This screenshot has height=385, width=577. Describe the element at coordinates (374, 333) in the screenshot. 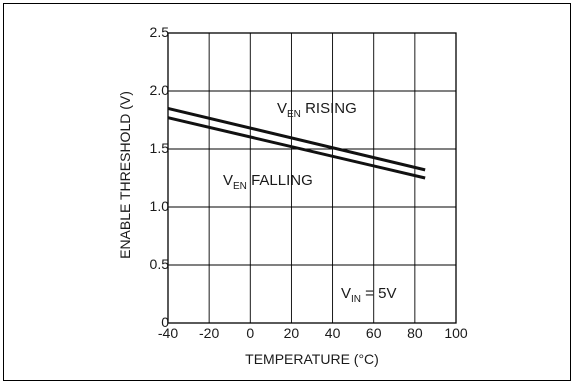

I see `x-tick-label: 60` at that location.